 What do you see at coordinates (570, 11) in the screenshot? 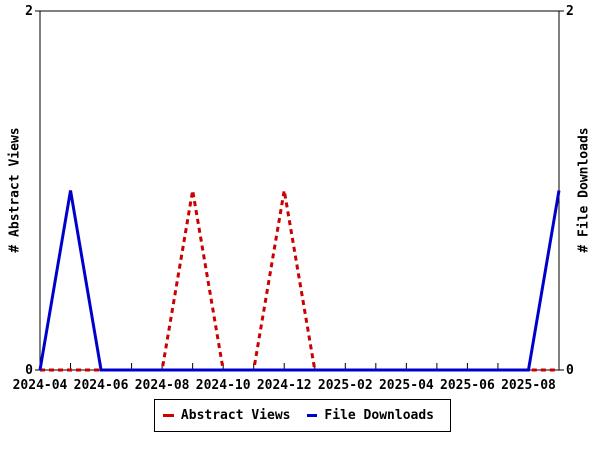
I see `y-tick-label-right-2: 2` at bounding box center [570, 11].